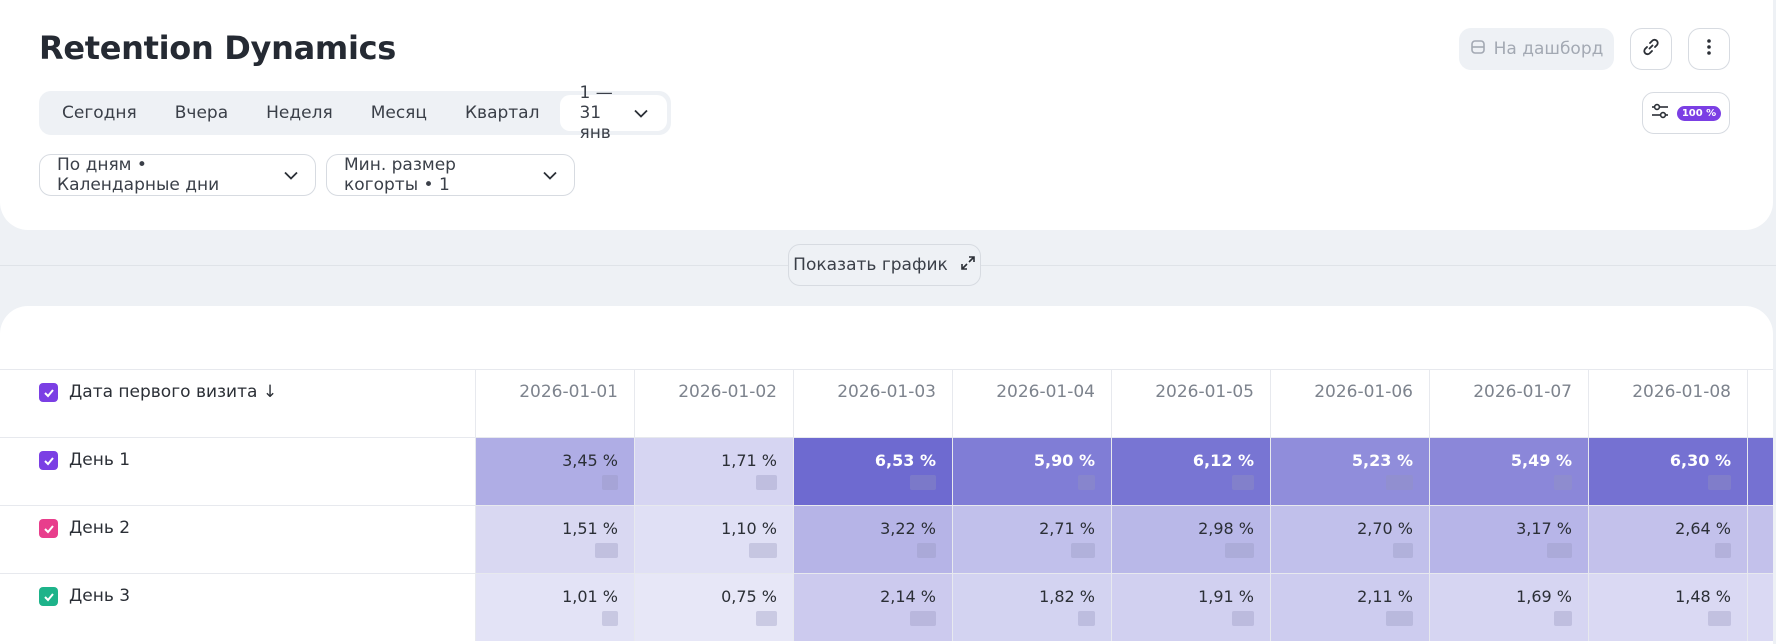 The height and width of the screenshot is (644, 1776). What do you see at coordinates (502, 113) in the screenshot?
I see `period-quarter: Квартал` at bounding box center [502, 113].